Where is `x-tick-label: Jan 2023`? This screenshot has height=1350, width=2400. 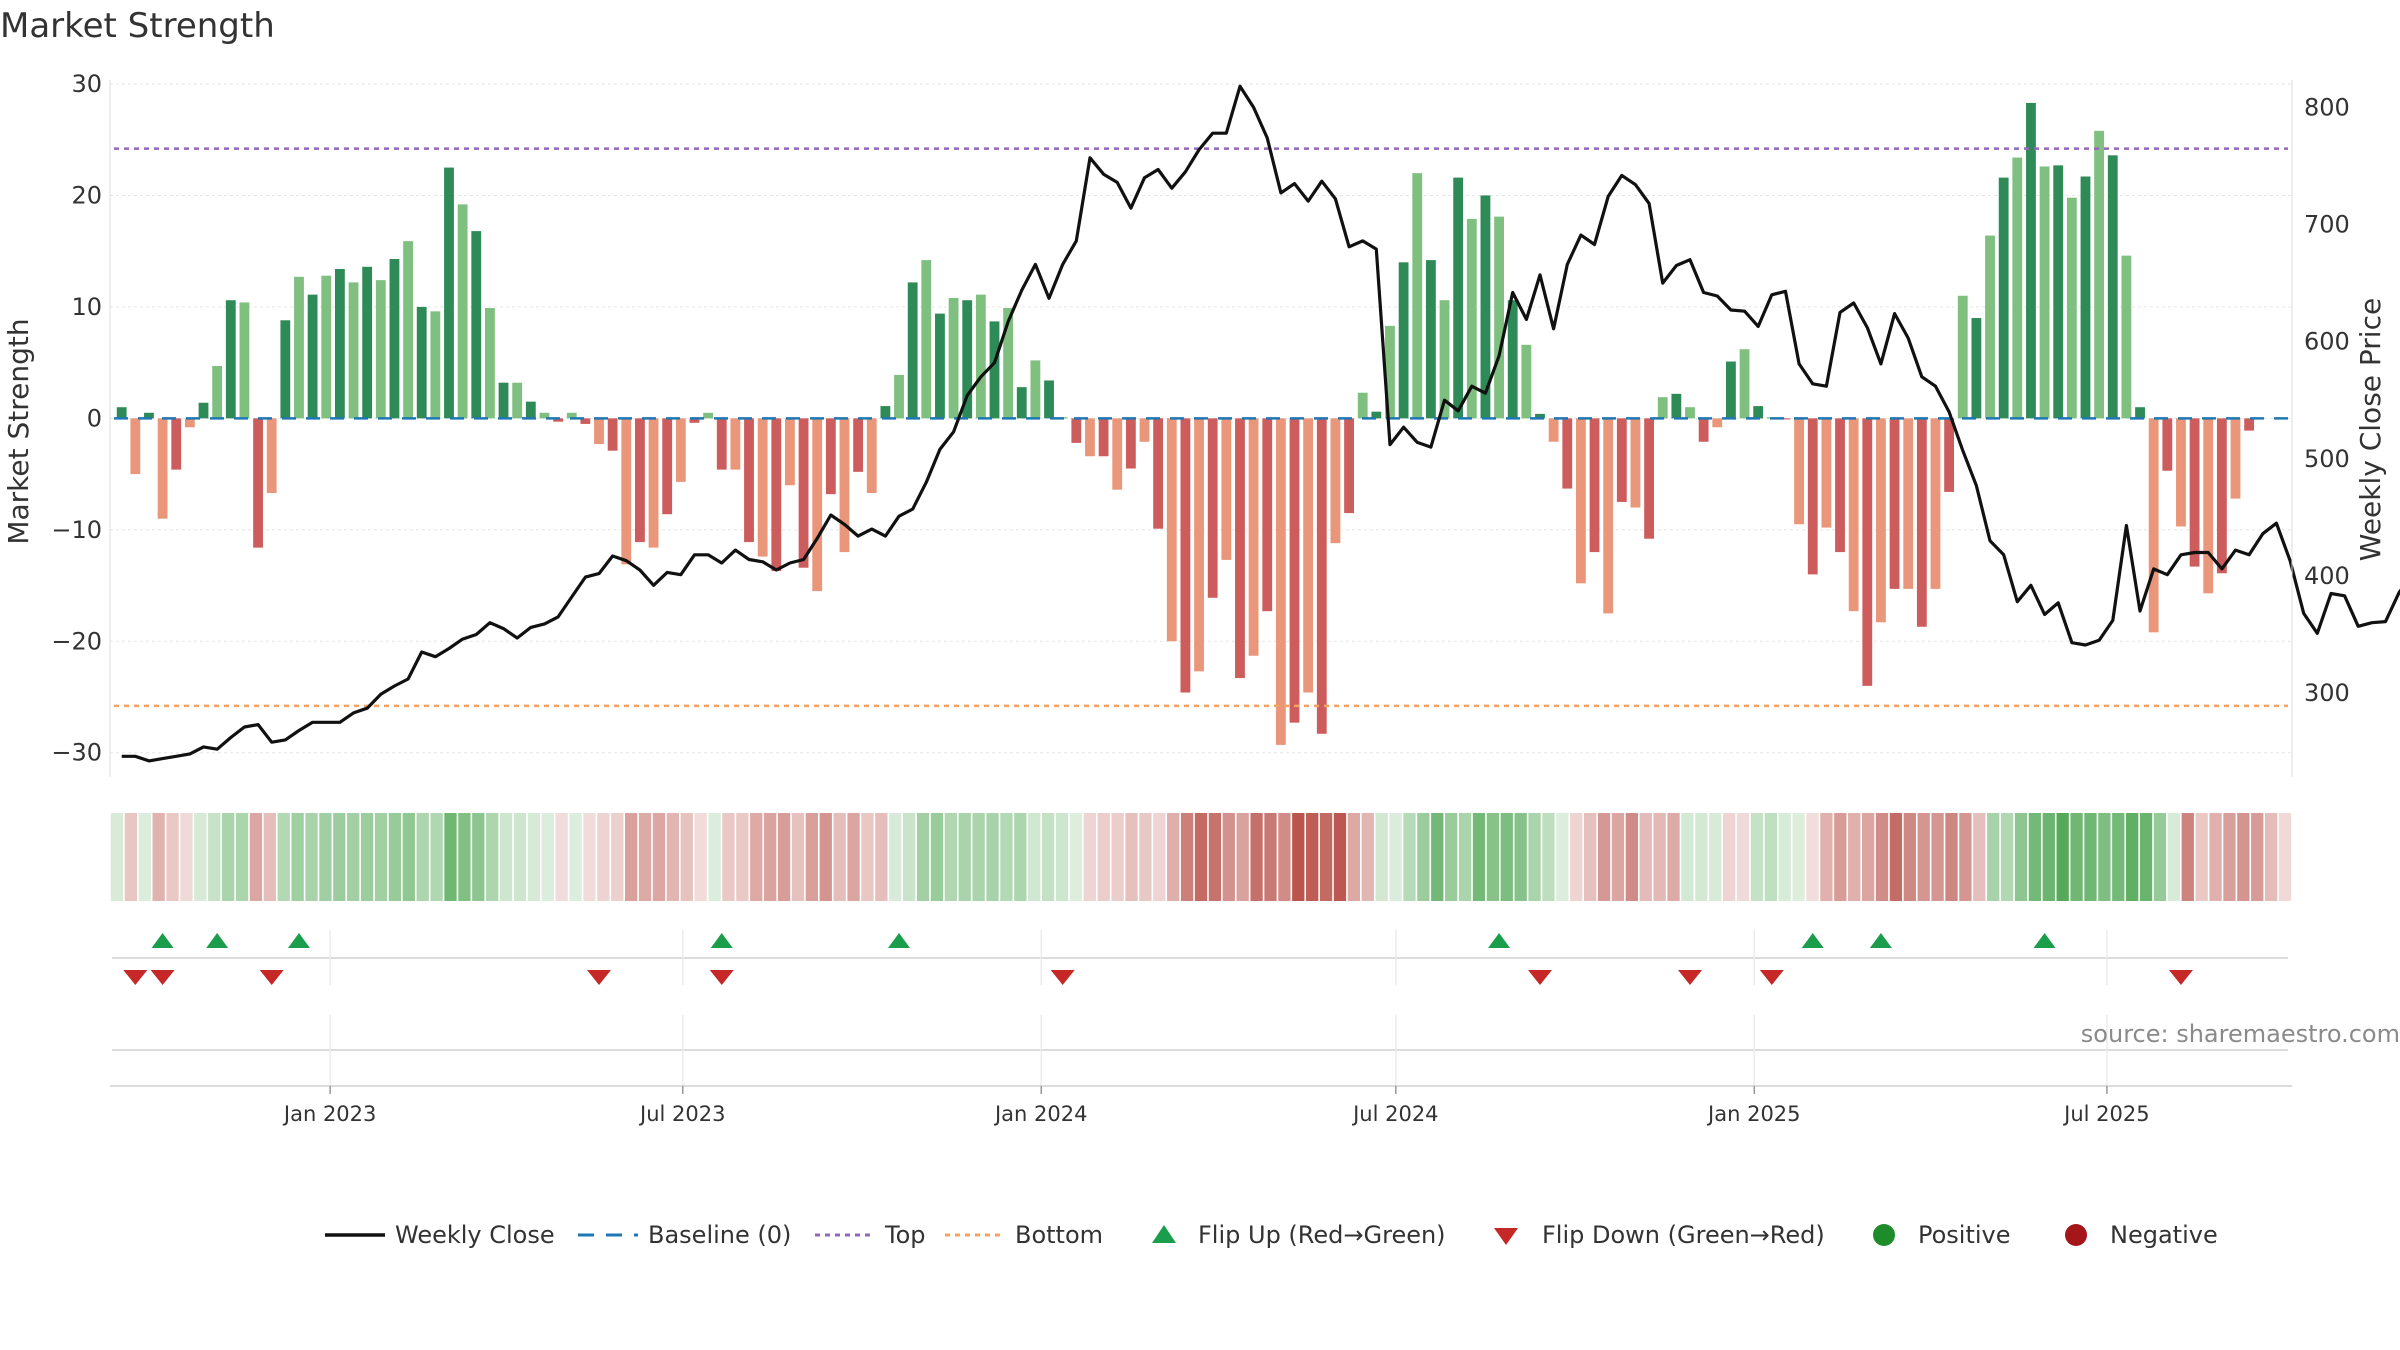
x-tick-label: Jan 2023 is located at coordinates (329, 1114).